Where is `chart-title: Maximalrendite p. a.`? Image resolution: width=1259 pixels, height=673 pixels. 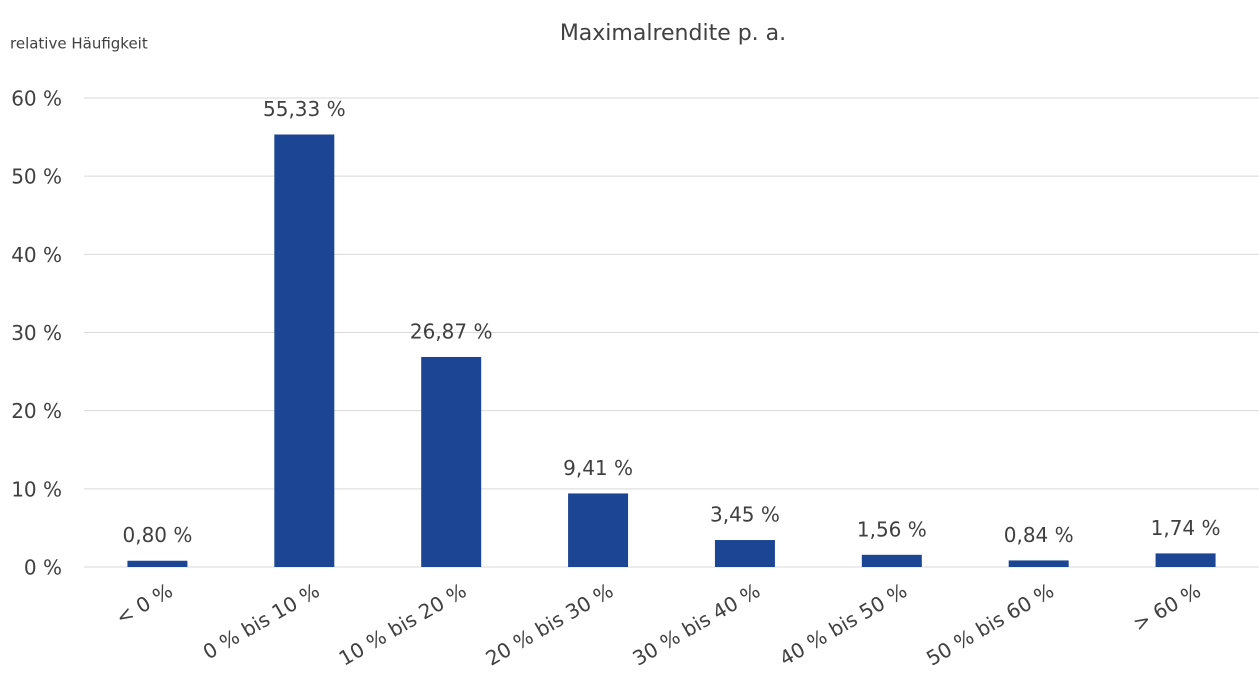
chart-title: Maximalrendite p. a. is located at coordinates (673, 33).